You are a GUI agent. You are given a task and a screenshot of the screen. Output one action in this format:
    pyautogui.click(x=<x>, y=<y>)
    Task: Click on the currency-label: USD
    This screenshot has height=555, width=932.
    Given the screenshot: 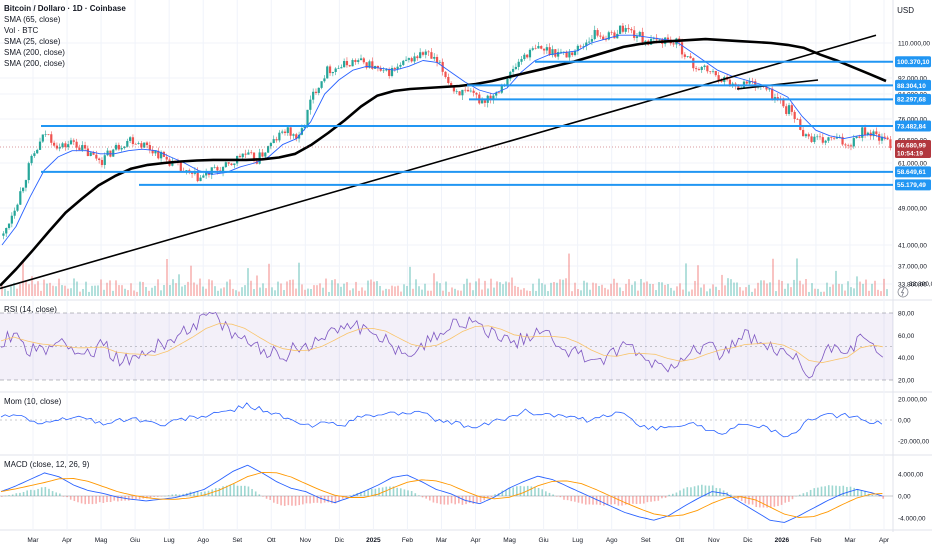 What is the action you would take?
    pyautogui.click(x=905, y=10)
    